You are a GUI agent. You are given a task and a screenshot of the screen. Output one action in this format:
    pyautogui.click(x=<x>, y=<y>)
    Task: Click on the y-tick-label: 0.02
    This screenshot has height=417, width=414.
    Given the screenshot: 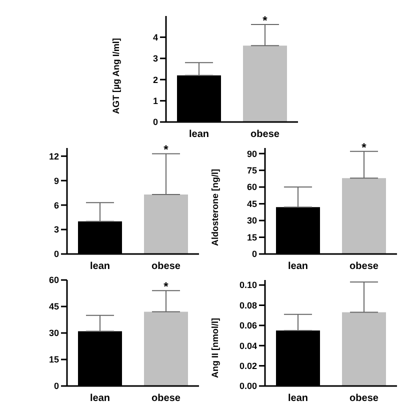 What is the action you would take?
    pyautogui.click(x=248, y=366)
    